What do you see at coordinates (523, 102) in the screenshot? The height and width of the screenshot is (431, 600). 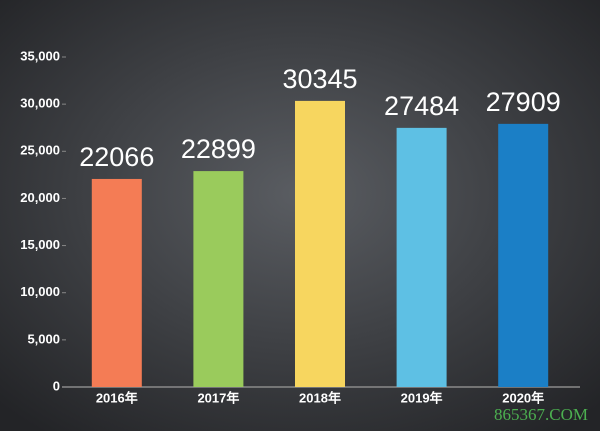 I see `data-label: 27909` at bounding box center [523, 102].